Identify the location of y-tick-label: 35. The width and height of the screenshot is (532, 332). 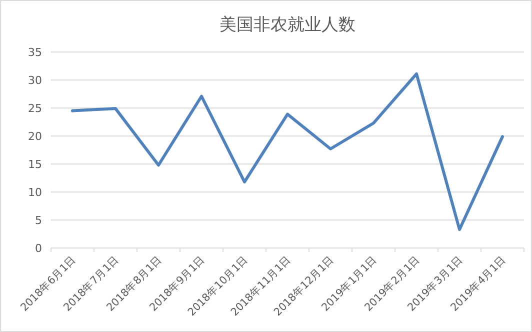
(35, 52).